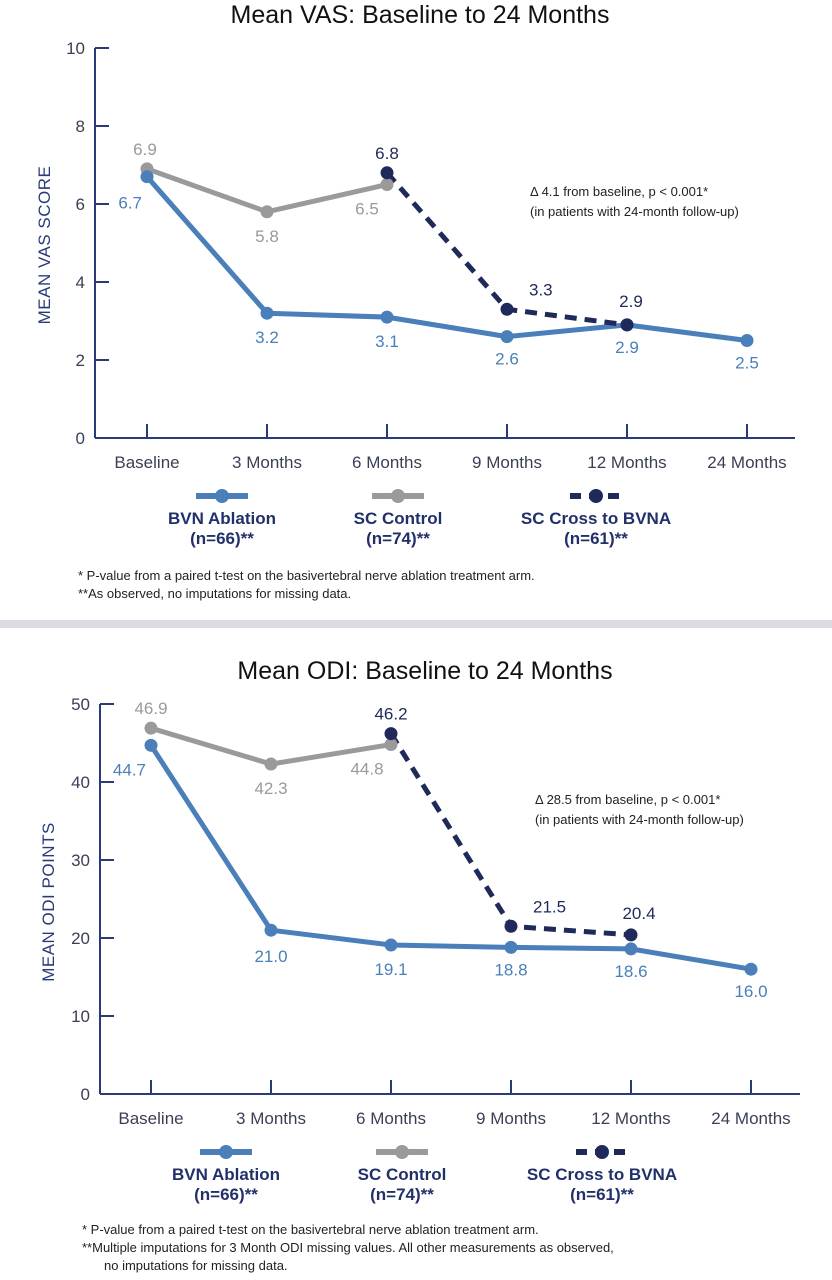  Describe the element at coordinates (387, 341) in the screenshot. I see `data-label-bvn: 3.1` at that location.